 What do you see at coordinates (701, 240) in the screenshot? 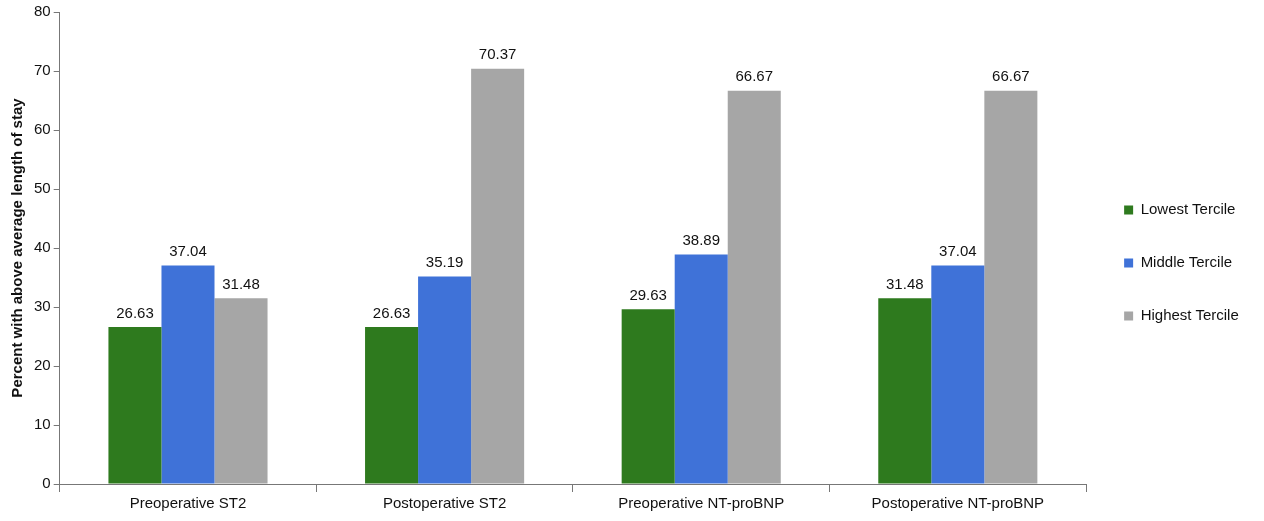
I see `data-label: 38.89` at bounding box center [701, 240].